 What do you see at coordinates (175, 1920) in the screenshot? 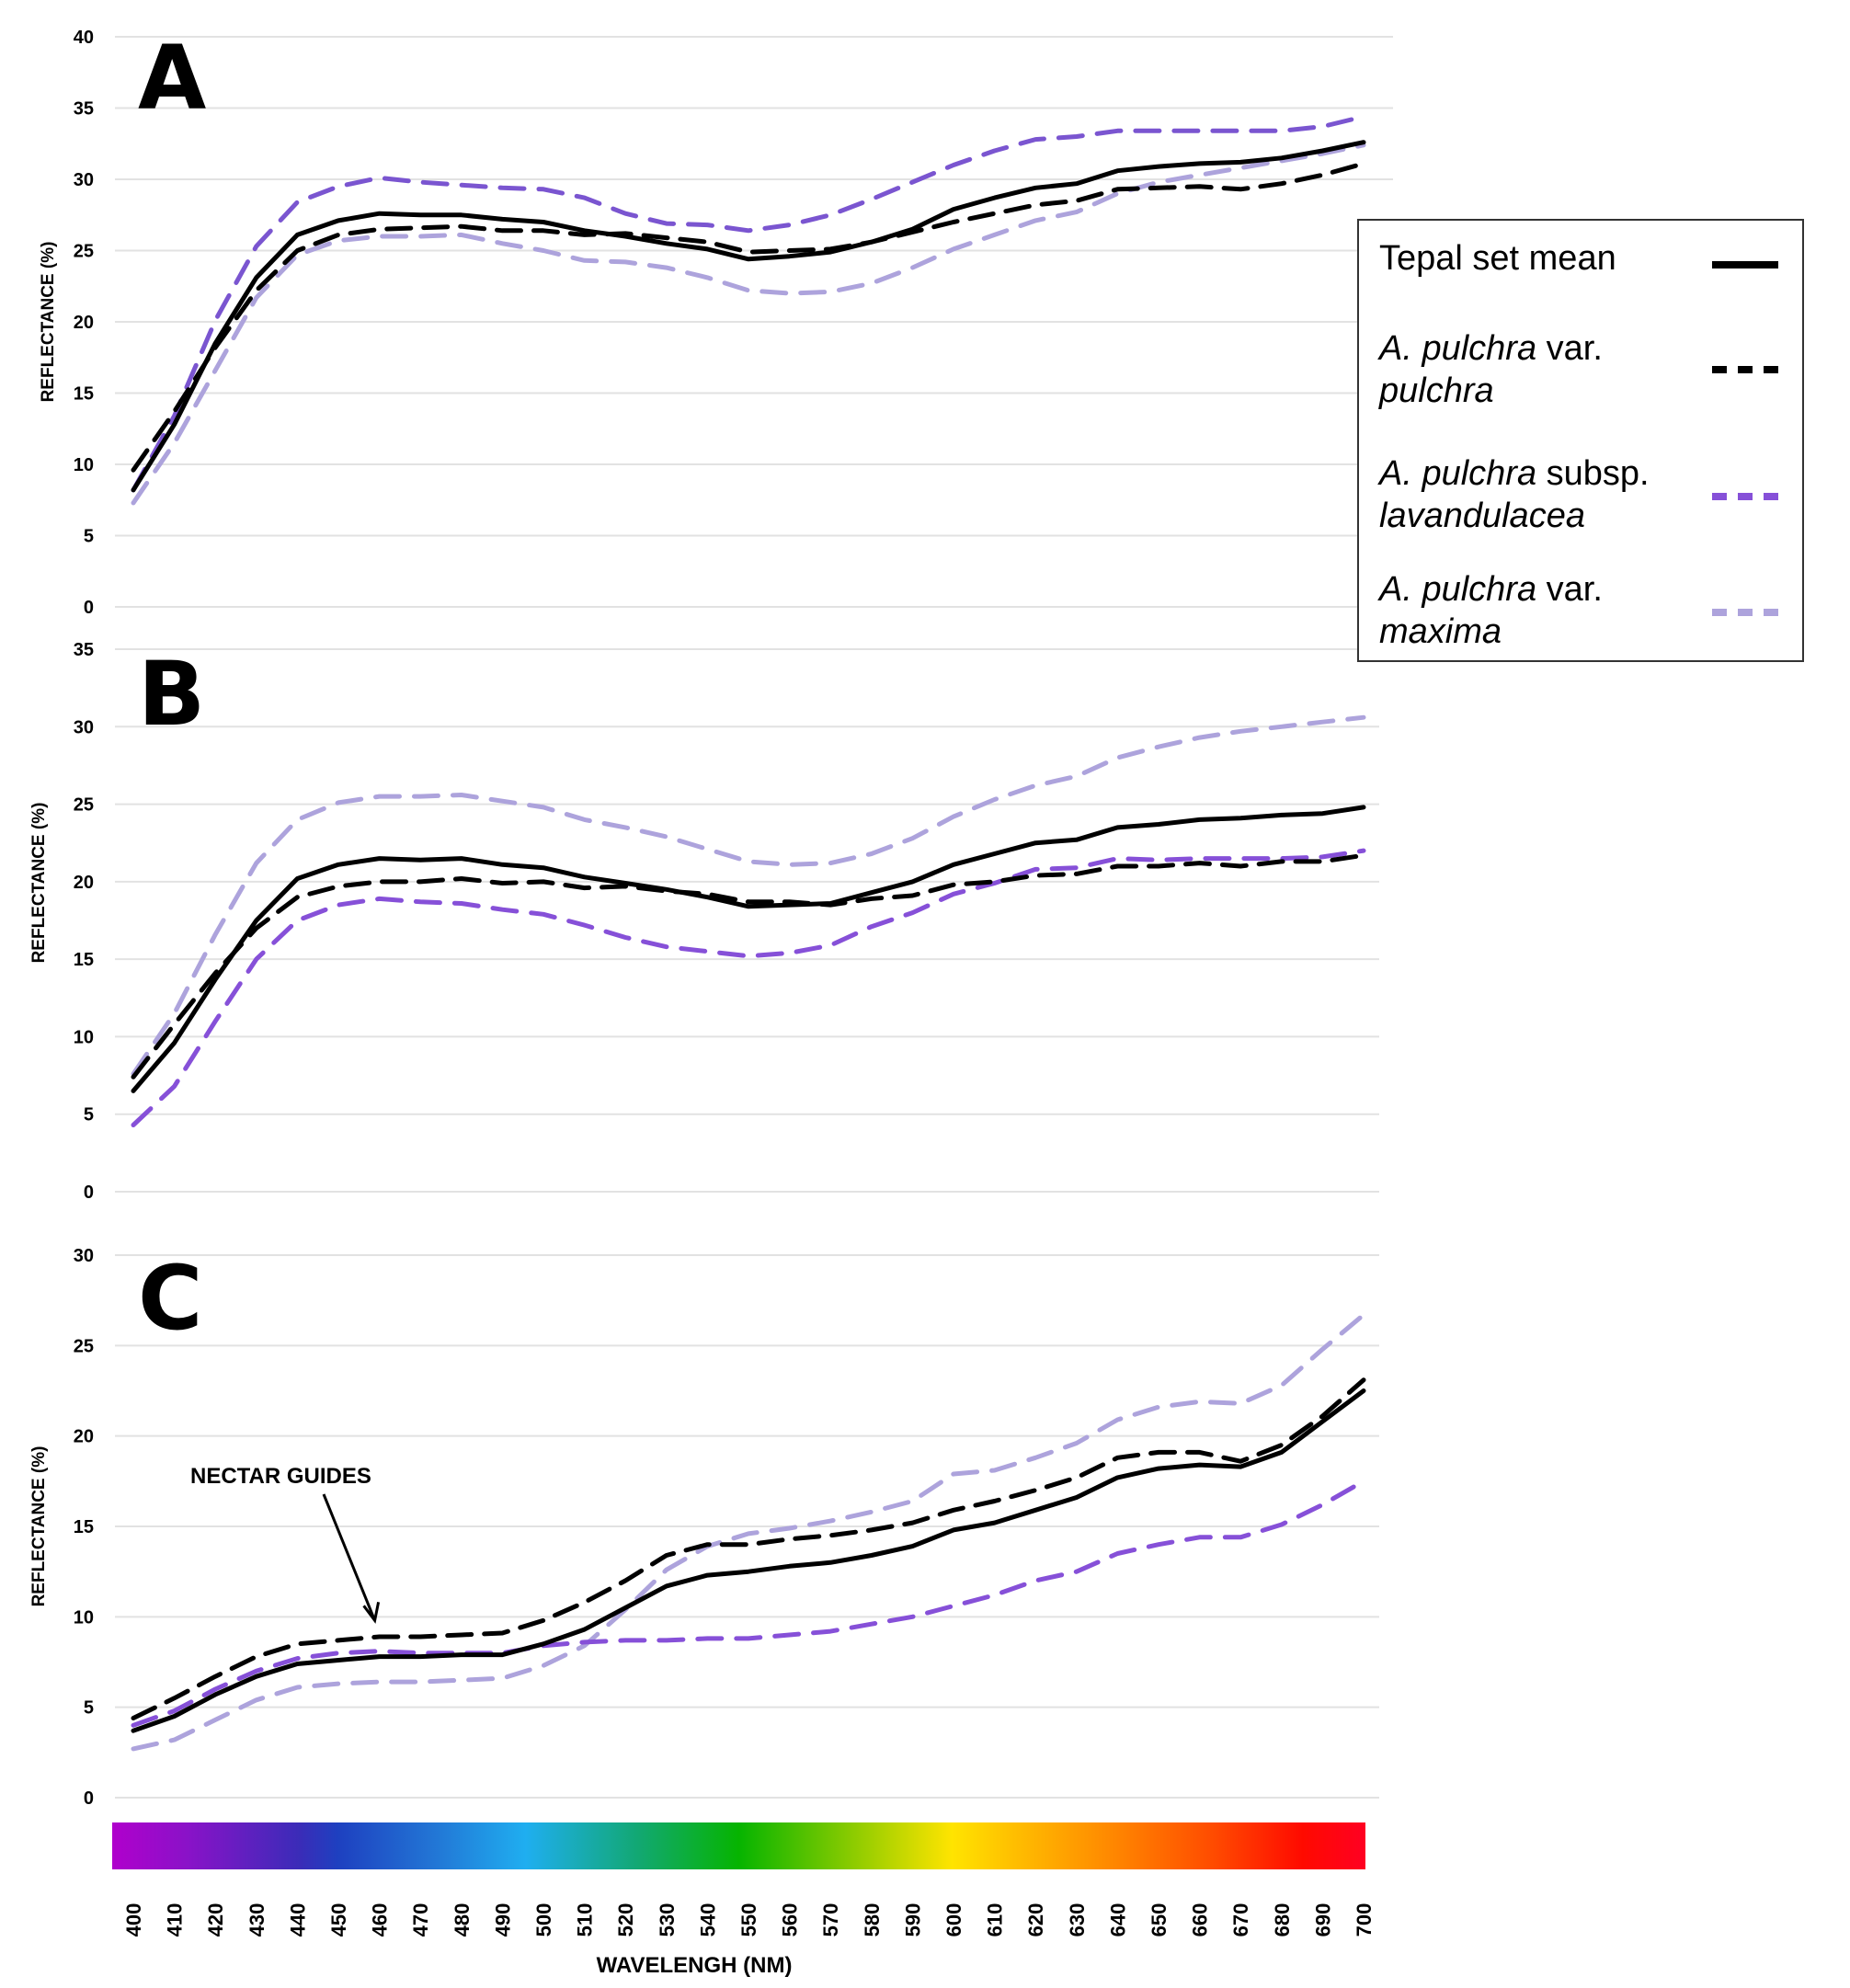
I see `x-tick-label: 410` at bounding box center [175, 1920].